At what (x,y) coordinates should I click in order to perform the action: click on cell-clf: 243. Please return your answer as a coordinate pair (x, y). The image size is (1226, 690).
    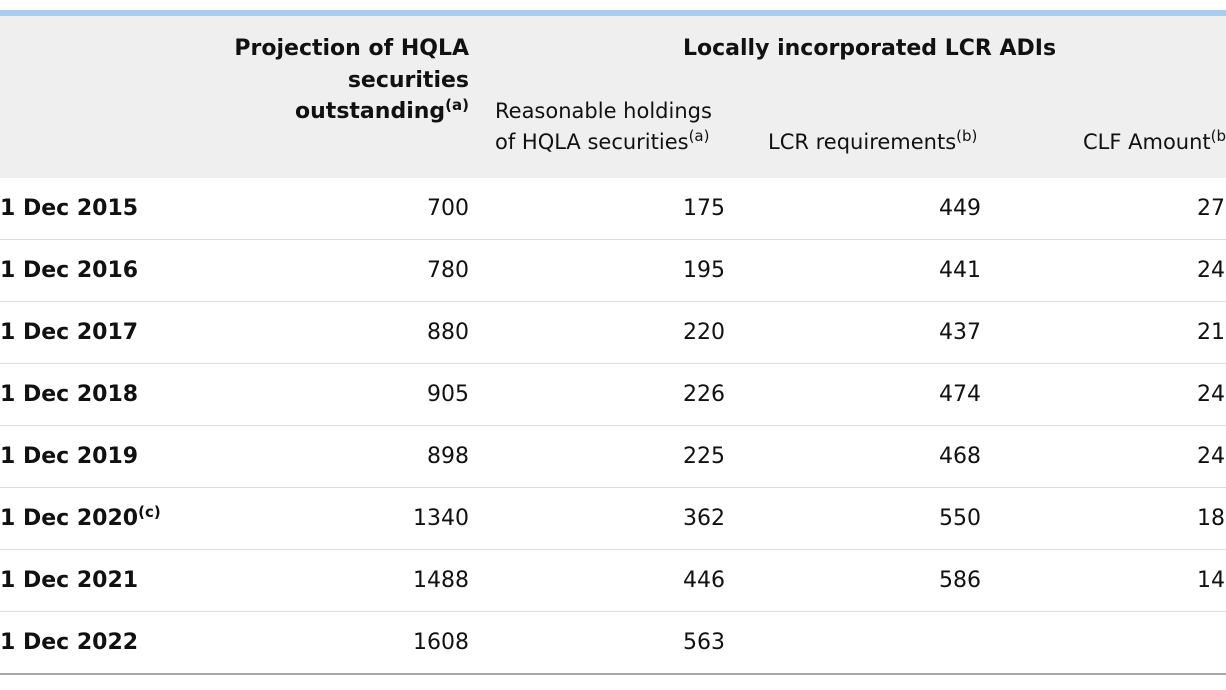
    Looking at the image, I should click on (1211, 456).